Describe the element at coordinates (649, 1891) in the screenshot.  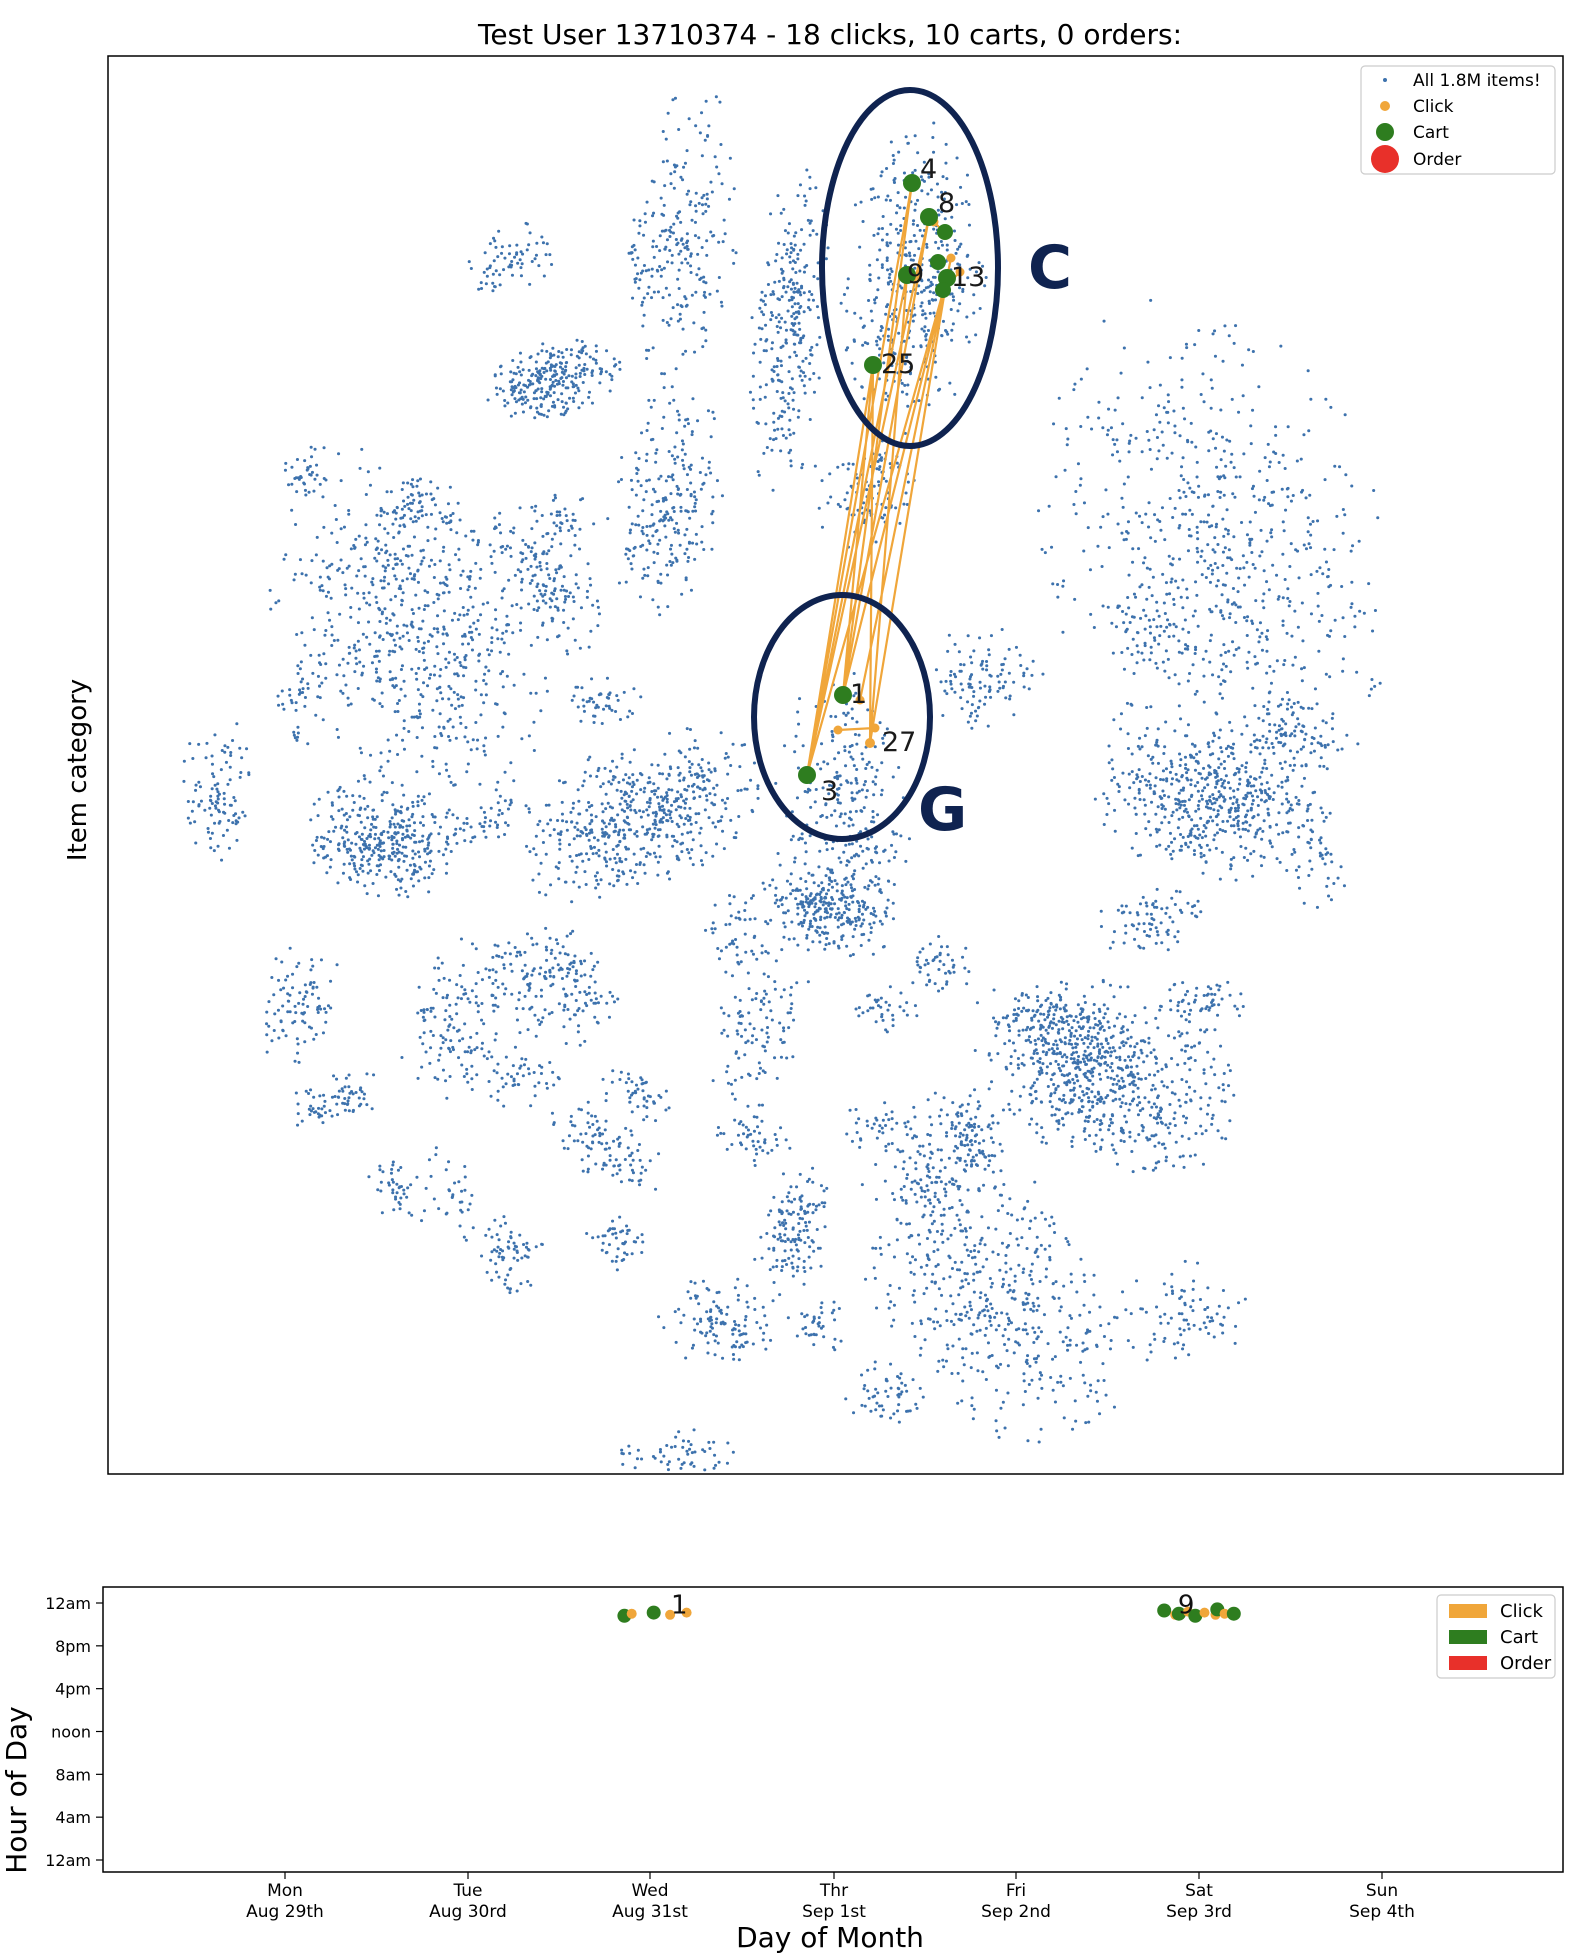
I see `x-tick-day: Wed` at that location.